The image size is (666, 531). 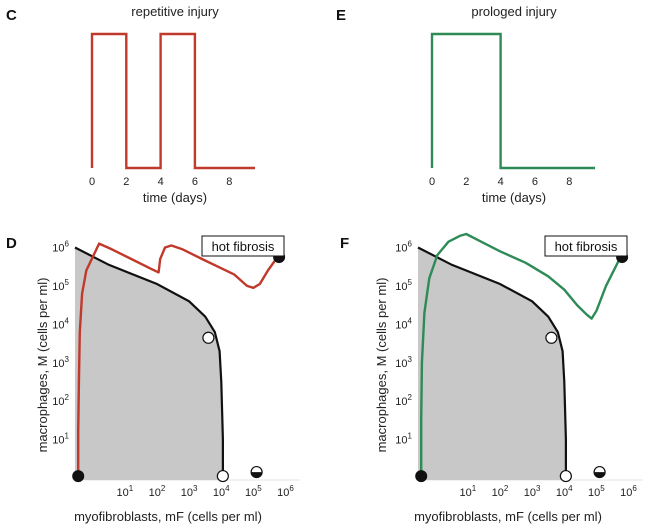 I want to click on title-e: prologed injury, so click(x=514, y=11).